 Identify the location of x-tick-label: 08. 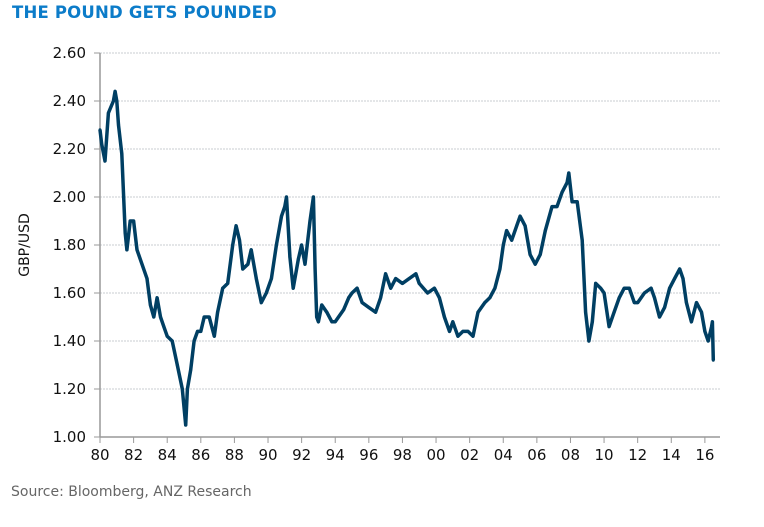
(570, 455).